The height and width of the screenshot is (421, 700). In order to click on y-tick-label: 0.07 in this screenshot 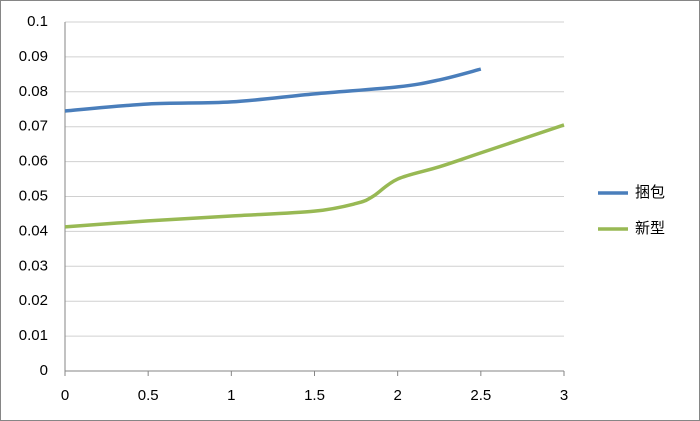, I will do `click(33, 126)`.